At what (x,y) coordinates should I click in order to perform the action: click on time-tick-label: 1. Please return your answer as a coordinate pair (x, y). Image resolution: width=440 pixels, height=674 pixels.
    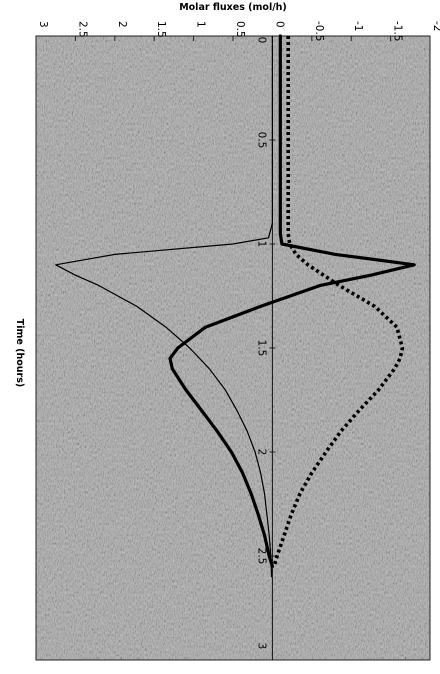
    Looking at the image, I should click on (261, 244).